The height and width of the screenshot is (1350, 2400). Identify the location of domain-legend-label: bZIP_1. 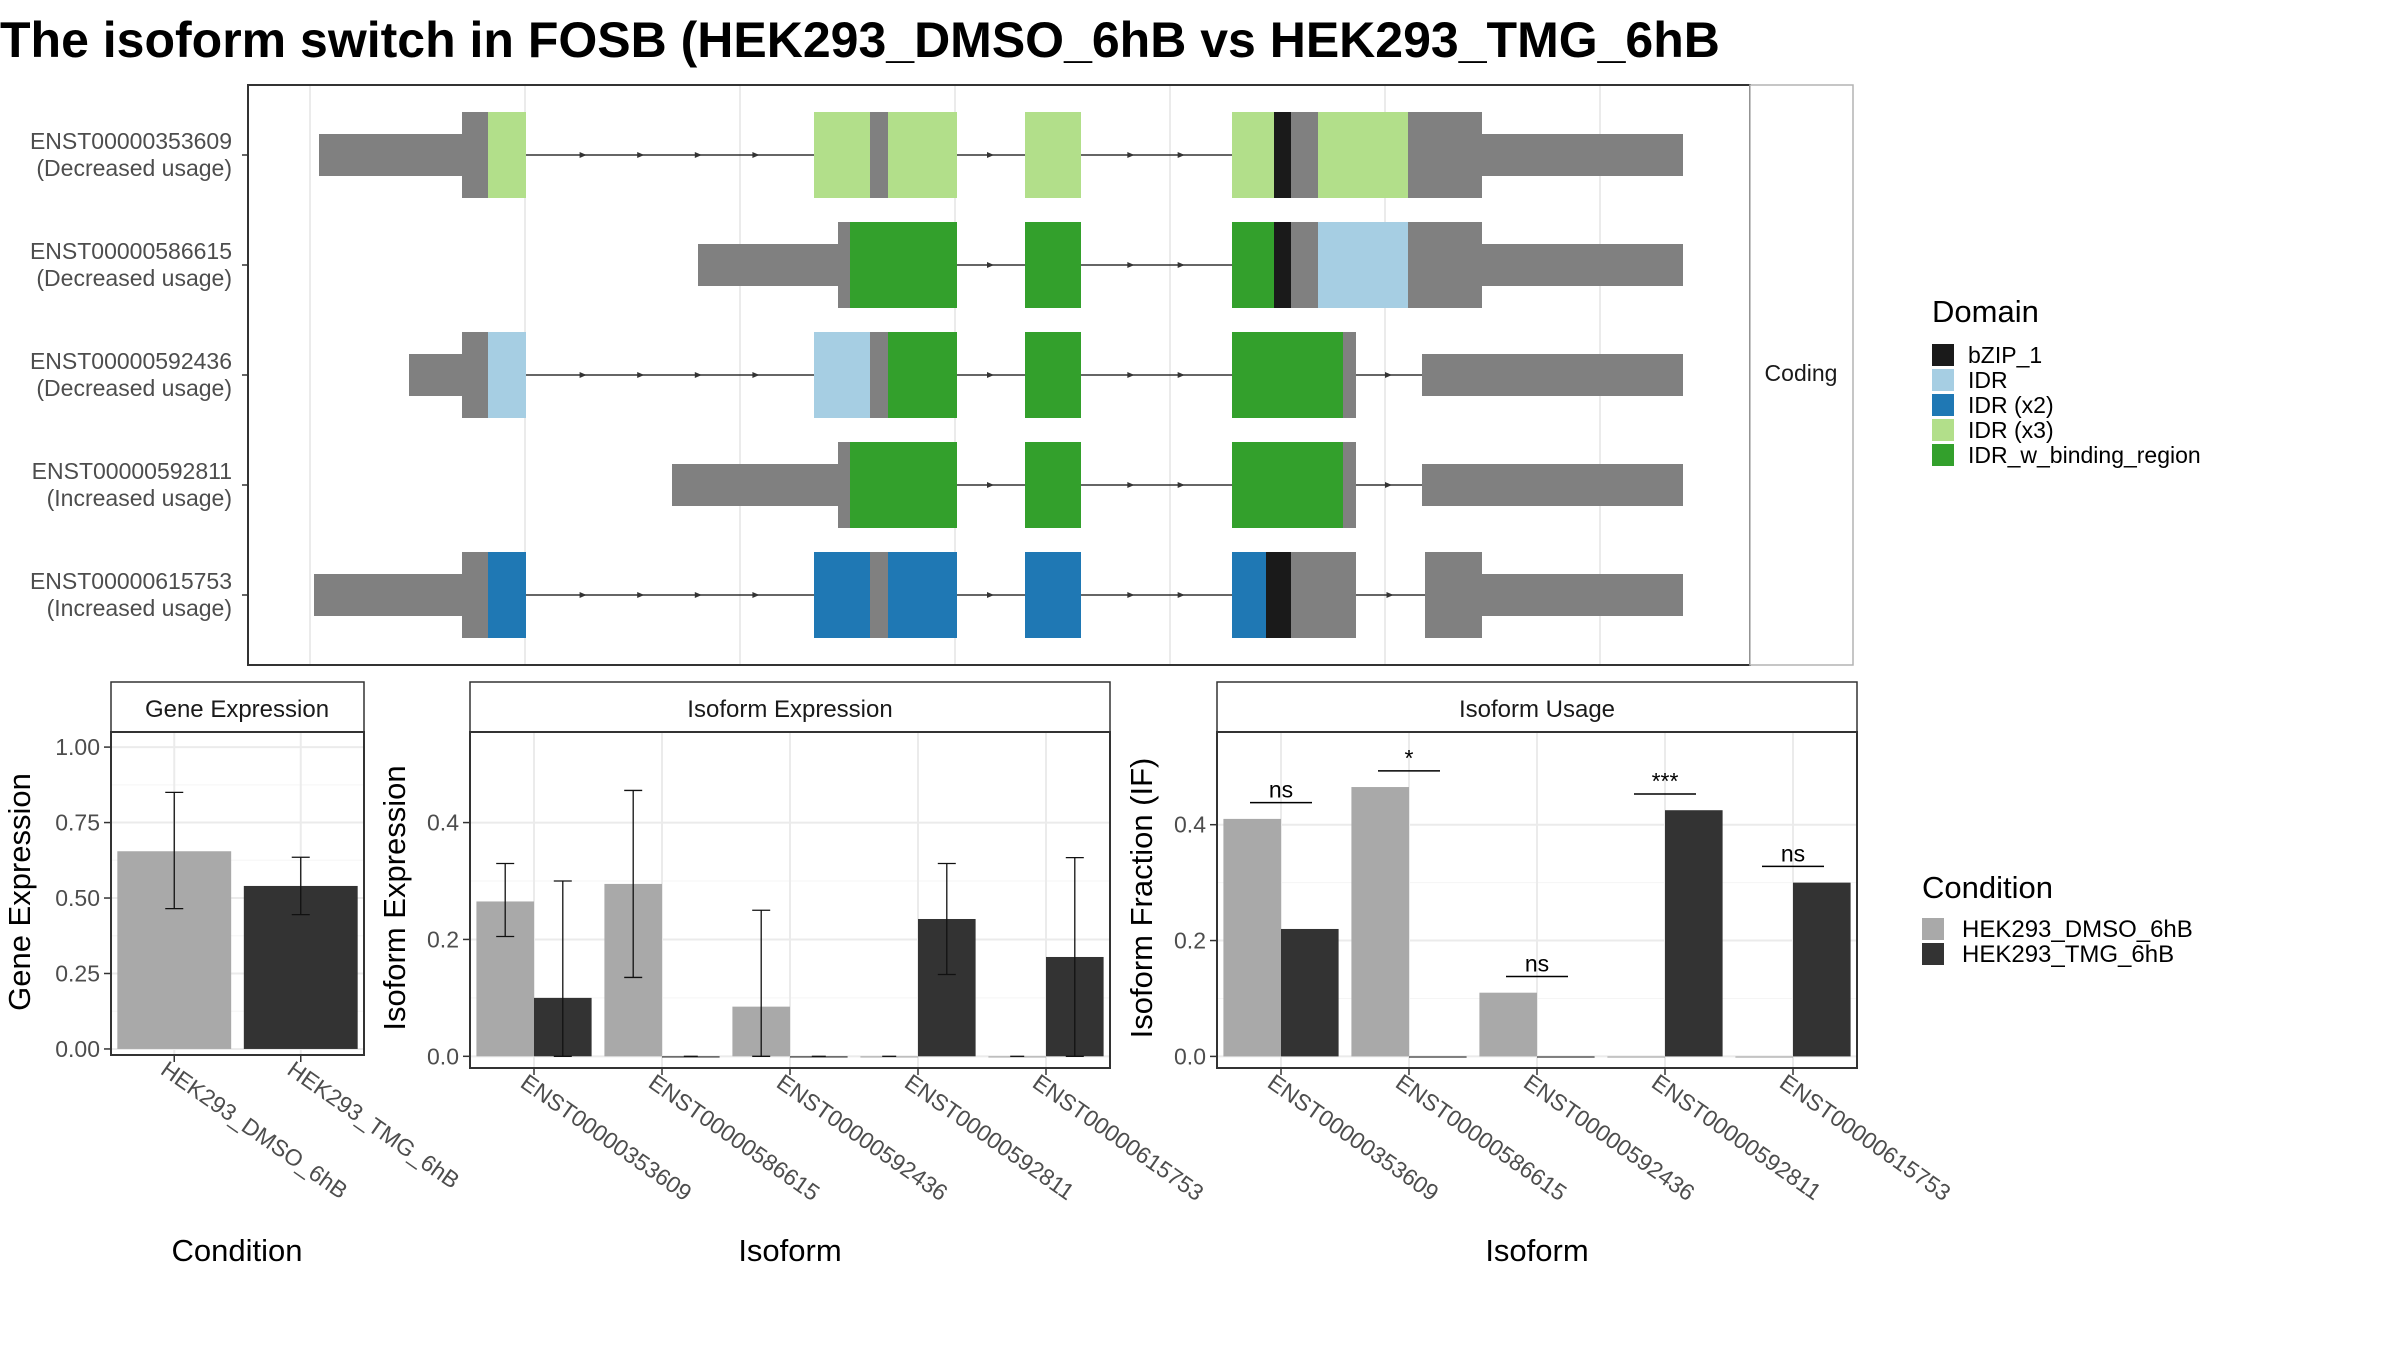
(2005, 355).